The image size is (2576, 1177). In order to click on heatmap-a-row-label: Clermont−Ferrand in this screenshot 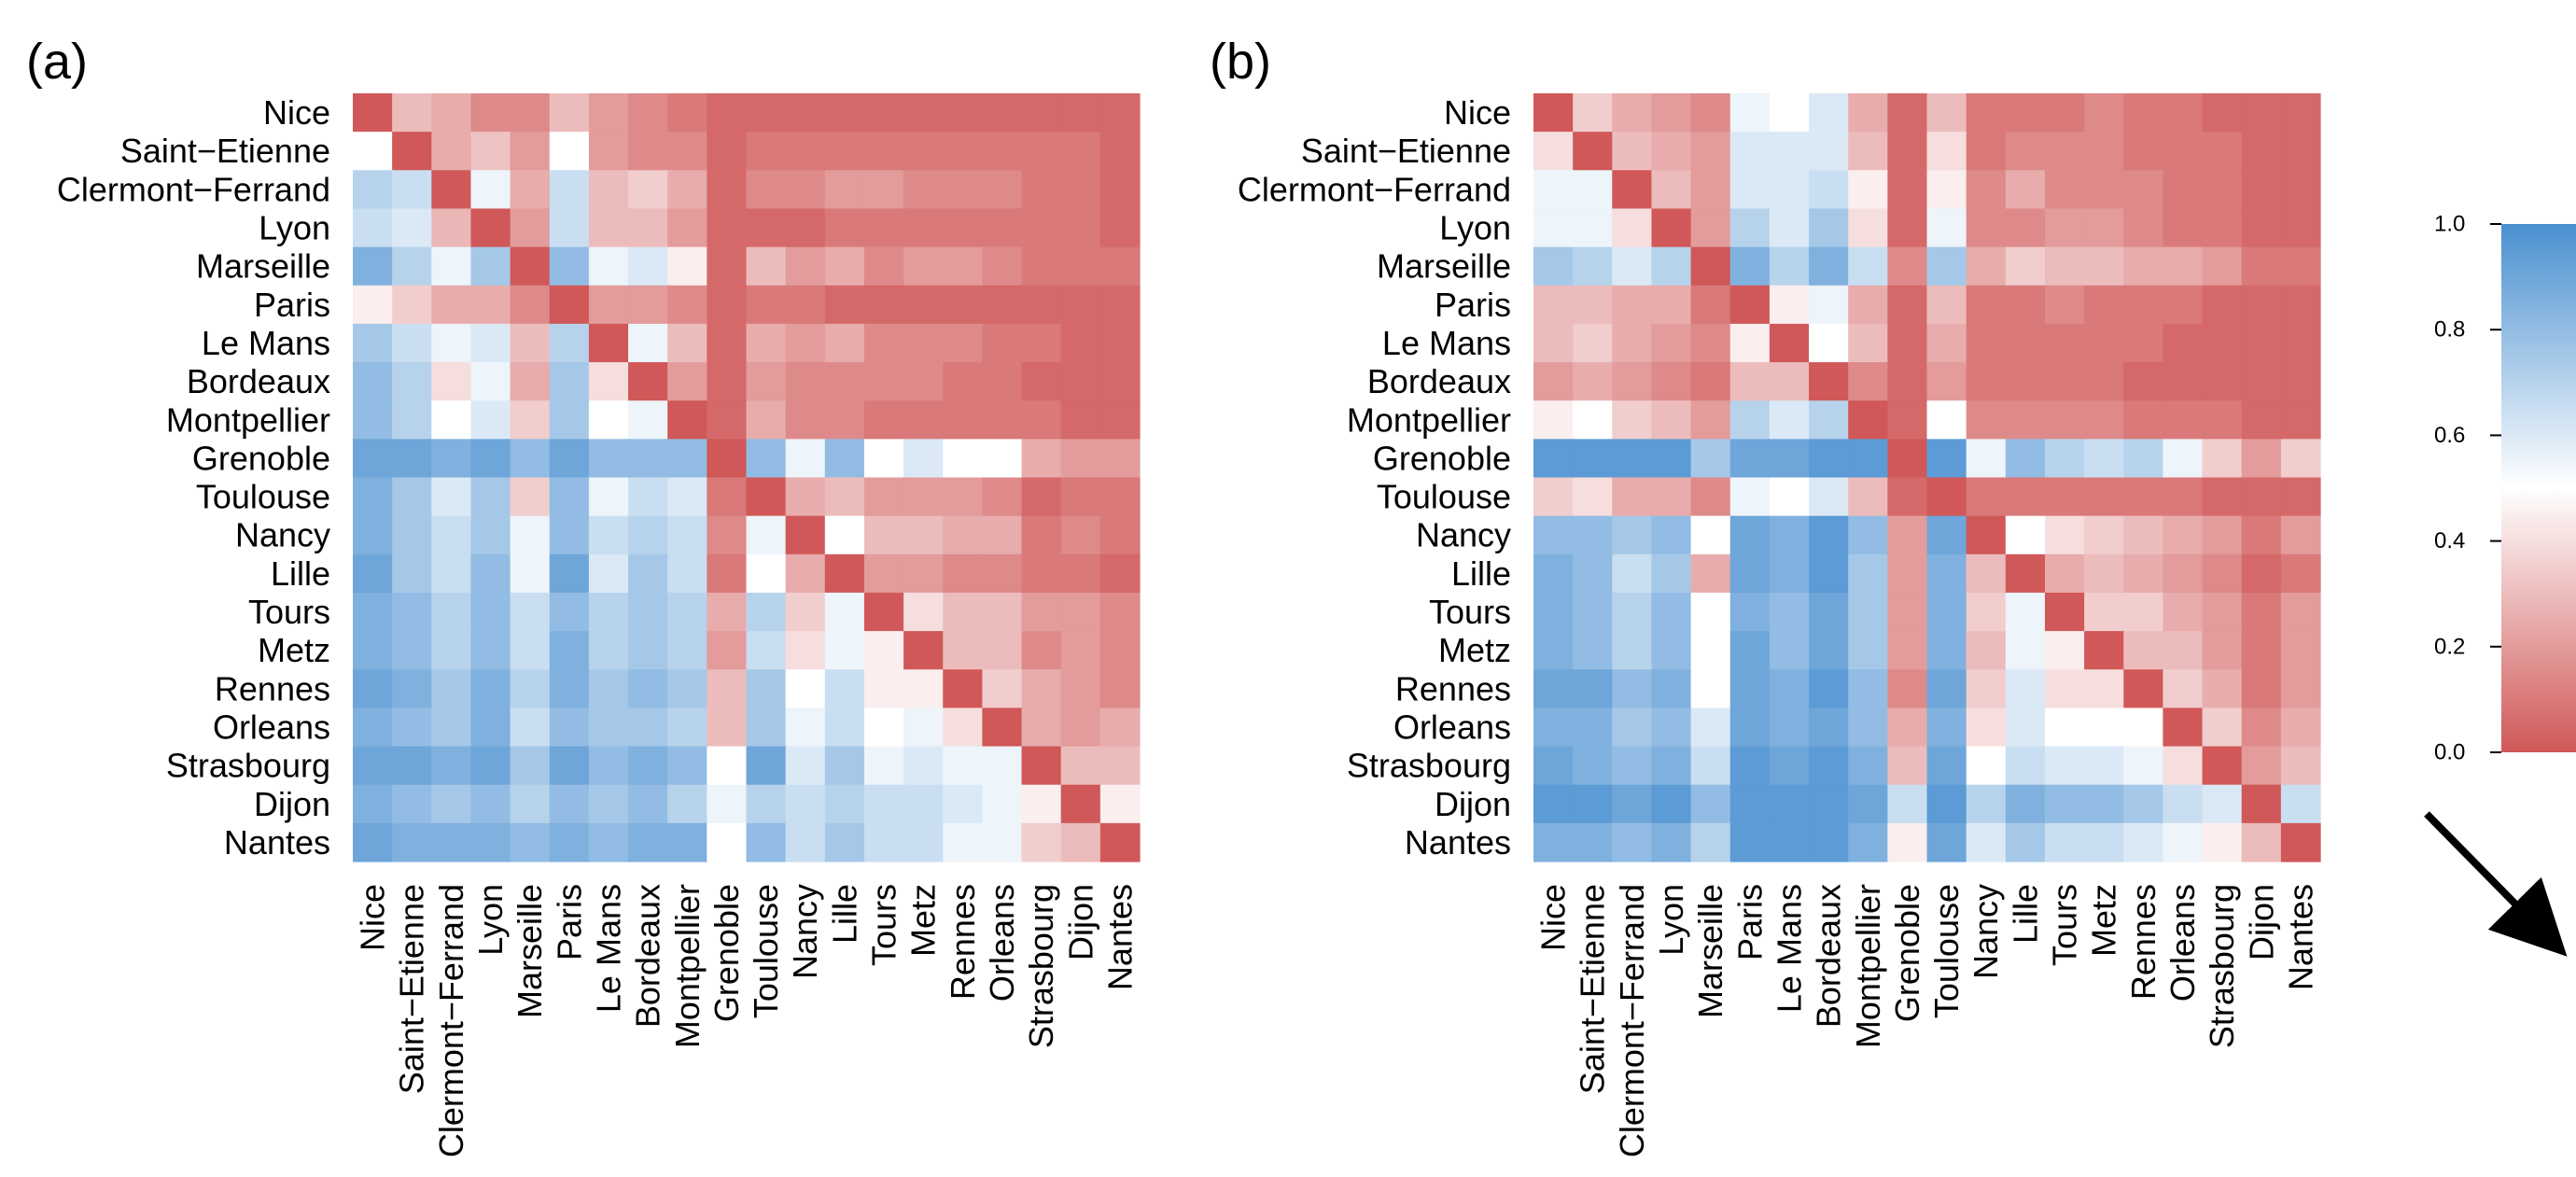, I will do `click(193, 189)`.